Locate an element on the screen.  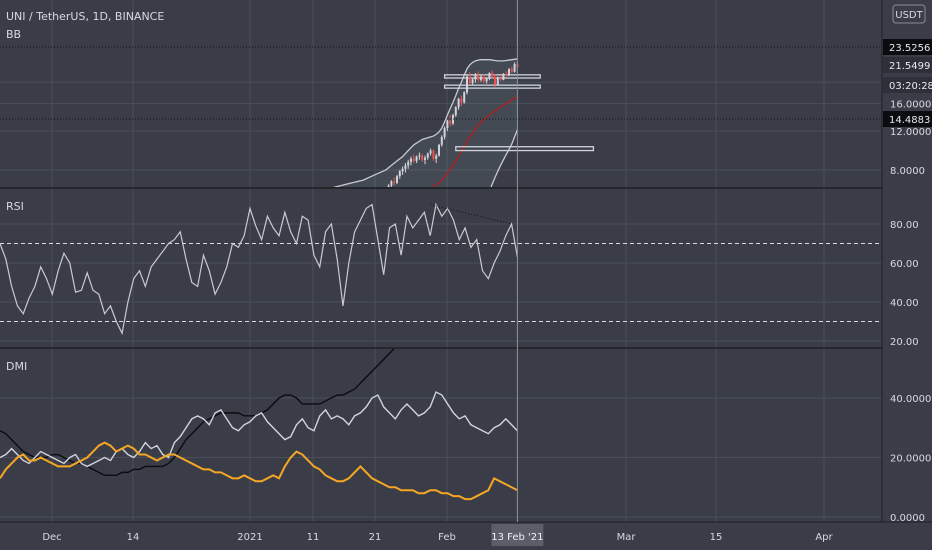
rsi-indicator-label: RSI is located at coordinates (15, 206).